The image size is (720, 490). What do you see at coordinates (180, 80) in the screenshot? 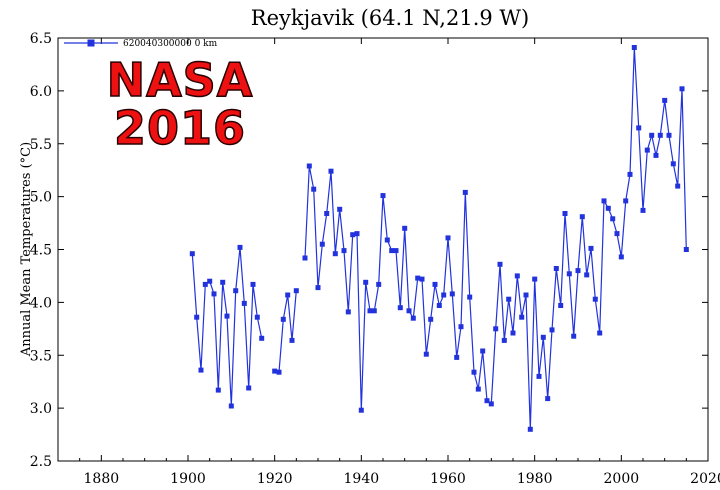
I see `stamp-line-1: NASA` at bounding box center [180, 80].